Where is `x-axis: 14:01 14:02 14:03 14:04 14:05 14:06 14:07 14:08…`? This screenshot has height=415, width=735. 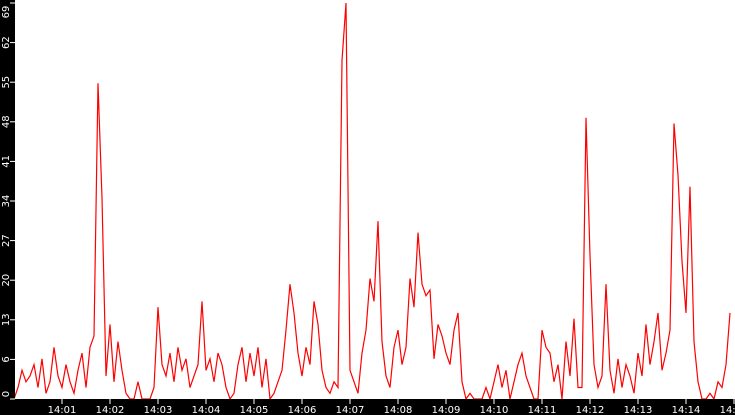 x-axis: 14:01 14:02 14:03 14:04 14:05 14:06 14:07 14:08… is located at coordinates (391, 407).